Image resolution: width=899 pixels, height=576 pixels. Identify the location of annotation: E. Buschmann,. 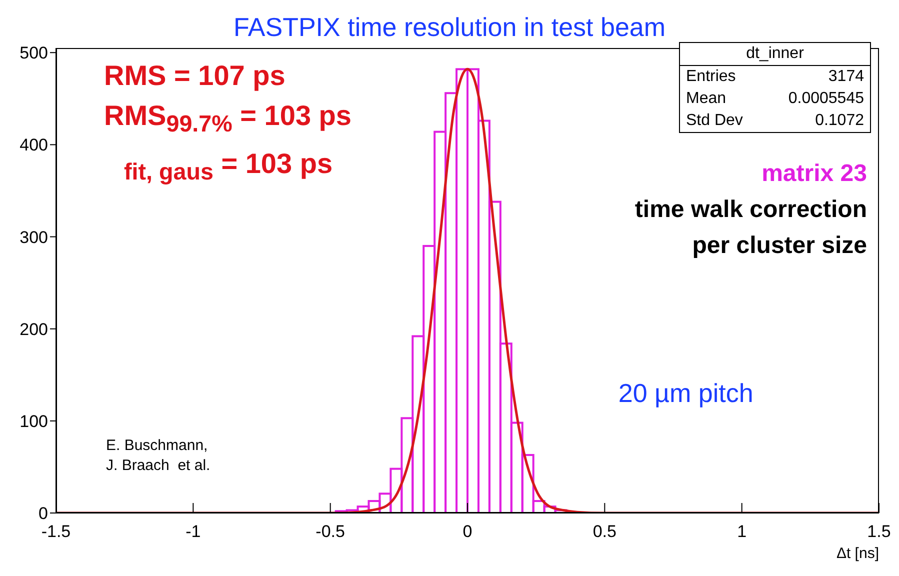
(157, 446).